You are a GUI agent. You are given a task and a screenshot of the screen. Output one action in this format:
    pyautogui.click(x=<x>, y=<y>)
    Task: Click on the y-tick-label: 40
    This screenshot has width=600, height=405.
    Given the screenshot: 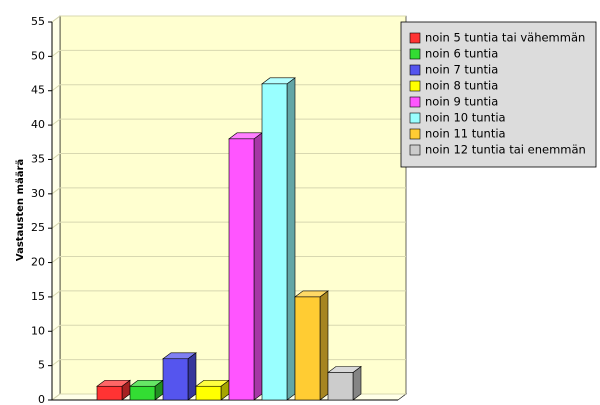 What is the action you would take?
    pyautogui.click(x=38, y=124)
    